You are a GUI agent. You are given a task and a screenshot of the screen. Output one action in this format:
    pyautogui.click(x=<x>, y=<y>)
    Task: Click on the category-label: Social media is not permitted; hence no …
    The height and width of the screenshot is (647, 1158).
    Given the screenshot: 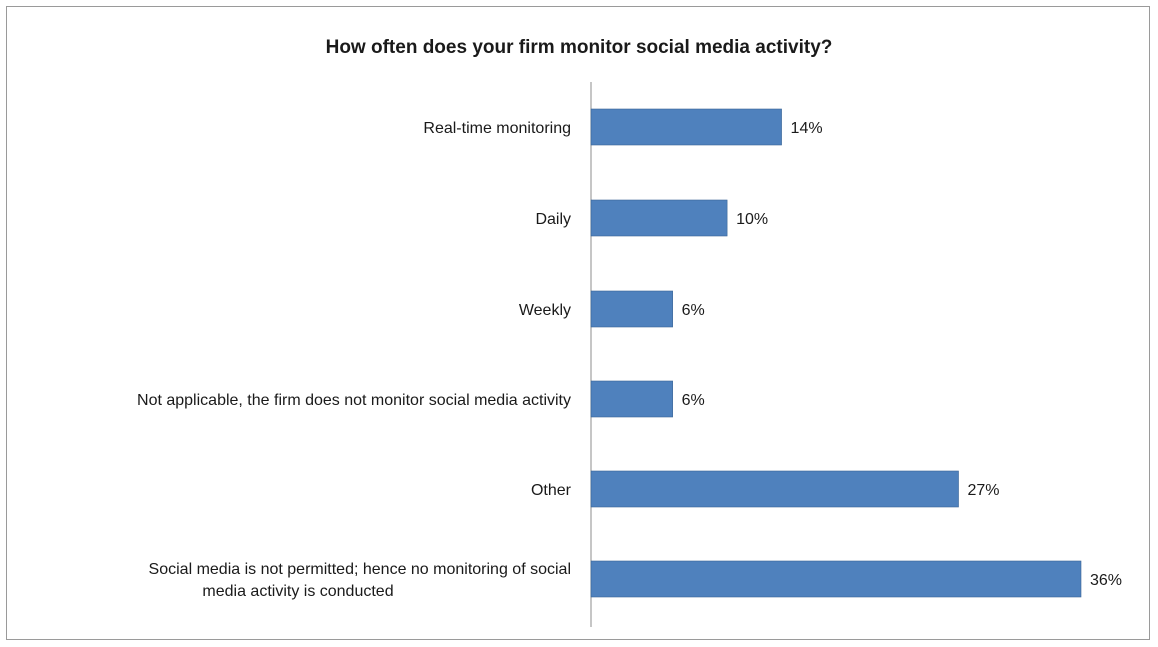 What is the action you would take?
    pyautogui.click(x=360, y=580)
    